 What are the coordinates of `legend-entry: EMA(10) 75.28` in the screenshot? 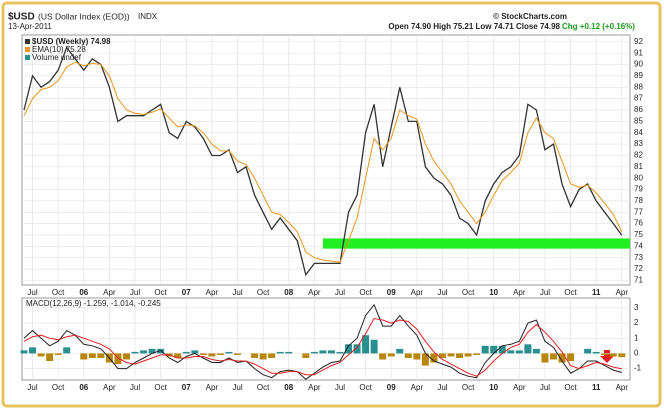 It's located at (59, 49).